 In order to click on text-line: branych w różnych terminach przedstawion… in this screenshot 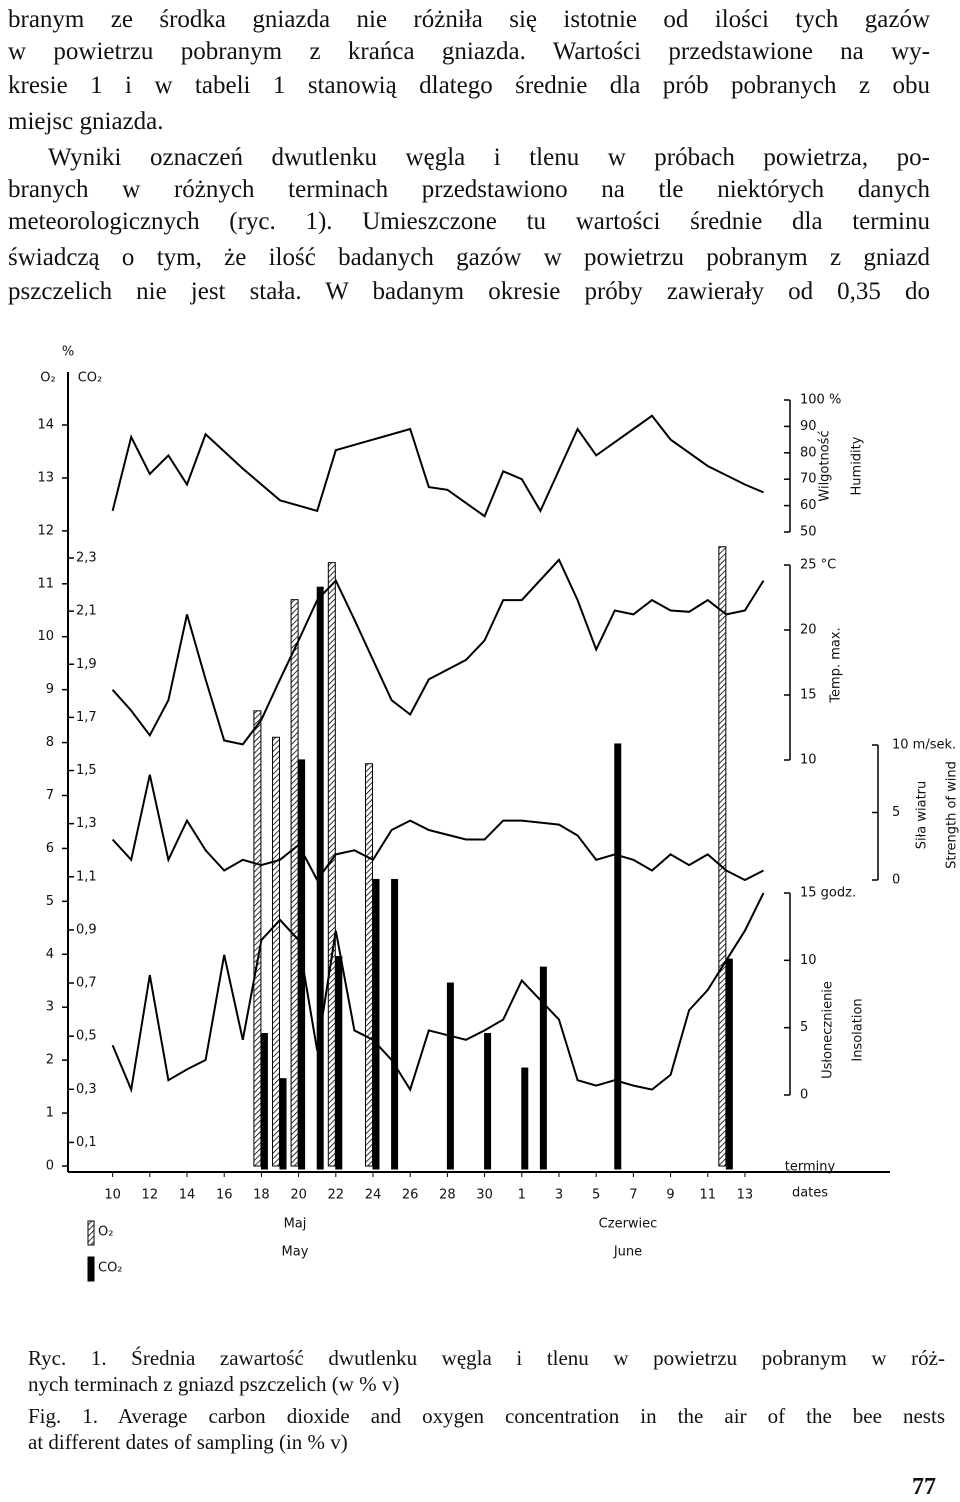, I will do `click(469, 189)`.